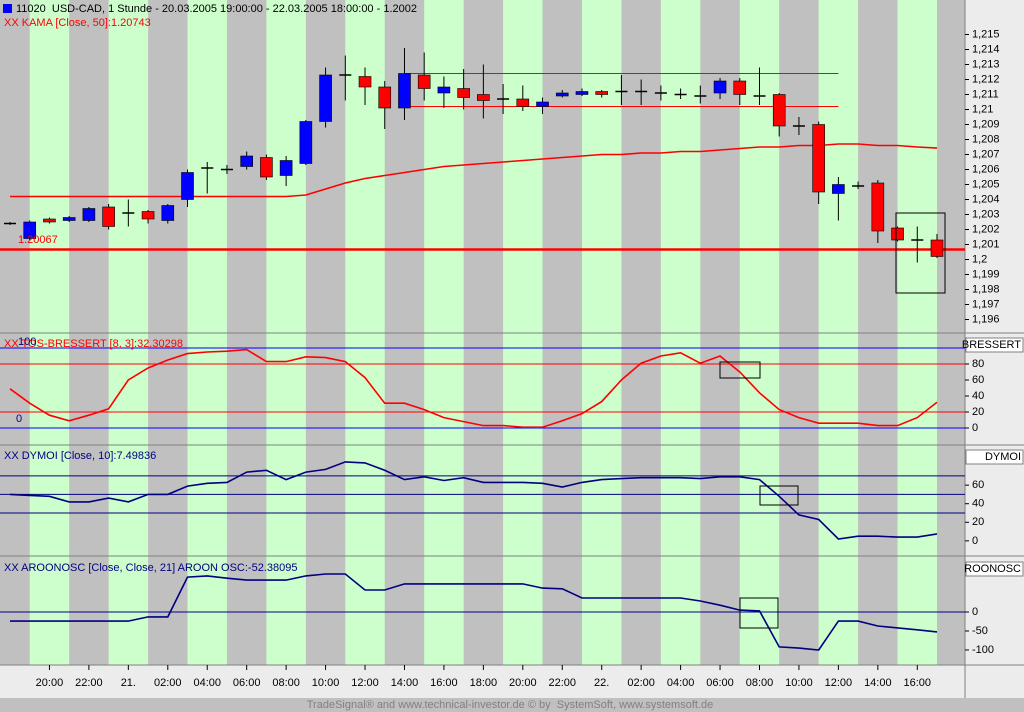 Image resolution: width=1024 pixels, height=712 pixels. Describe the element at coordinates (980, 631) in the screenshot. I see `y-tick-label: -50` at that location.